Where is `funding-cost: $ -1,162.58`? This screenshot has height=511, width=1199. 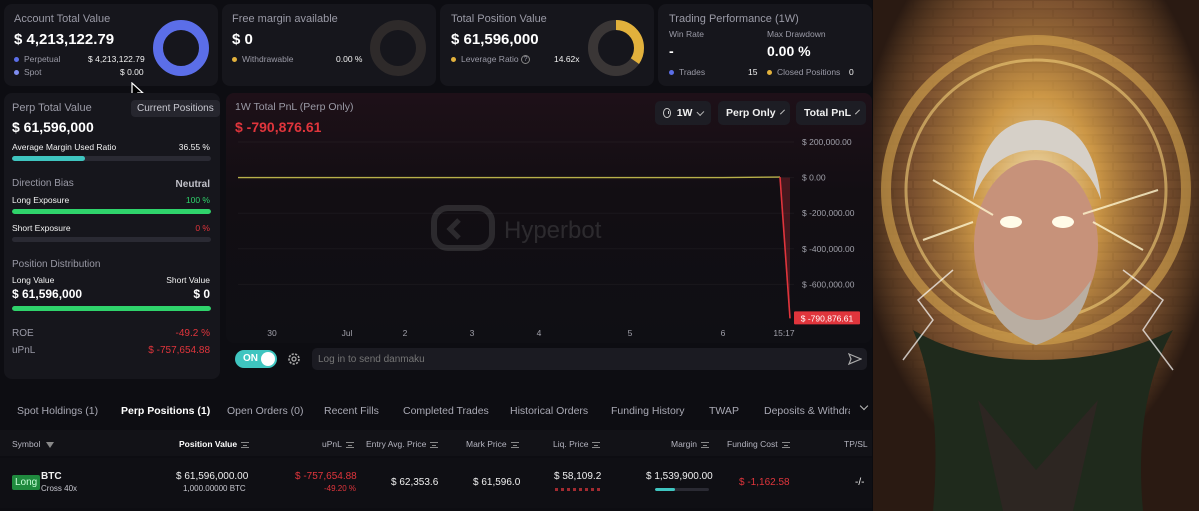 funding-cost: $ -1,162.58 is located at coordinates (764, 482).